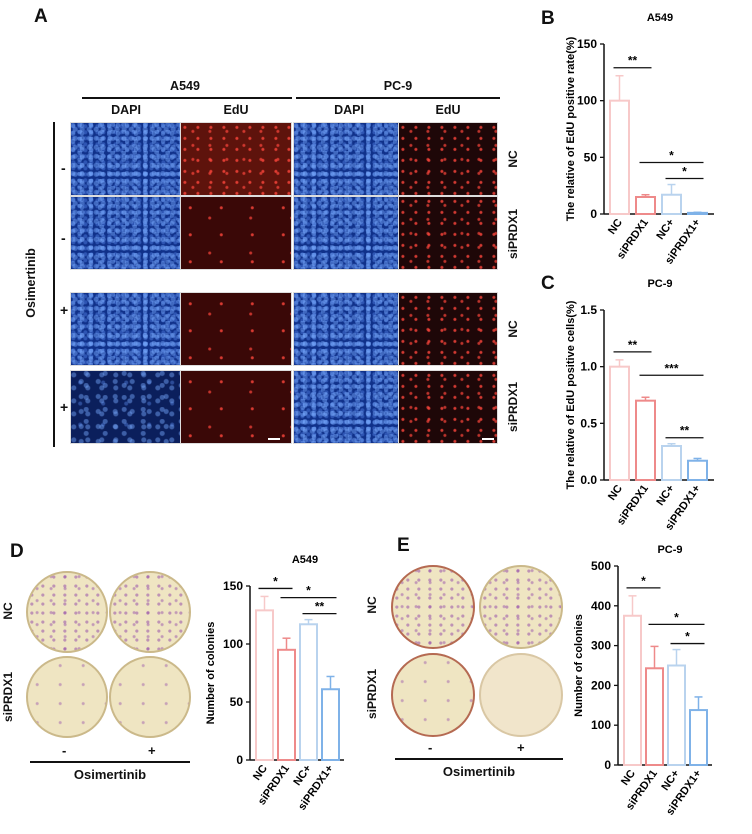  I want to click on micrograph-a549-dapi-siprdx1-minus, so click(126, 233).